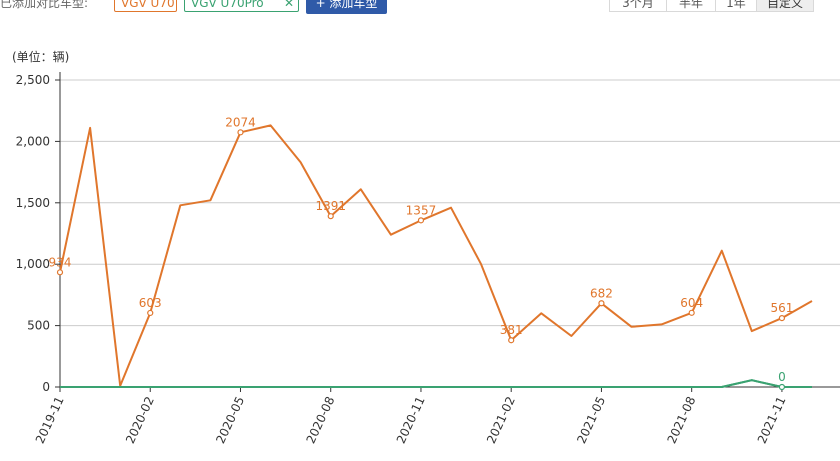 This screenshot has height=461, width=840. I want to click on data-label: 682, so click(601, 293).